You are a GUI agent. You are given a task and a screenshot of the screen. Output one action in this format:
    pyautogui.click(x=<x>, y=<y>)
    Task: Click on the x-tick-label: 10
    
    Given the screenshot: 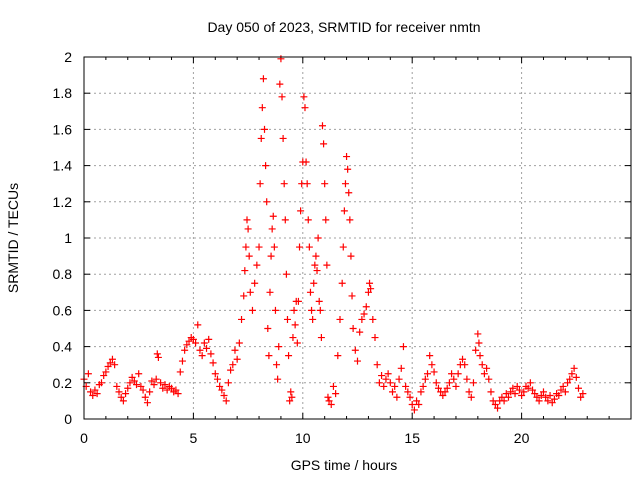 What is the action you would take?
    pyautogui.click(x=303, y=438)
    